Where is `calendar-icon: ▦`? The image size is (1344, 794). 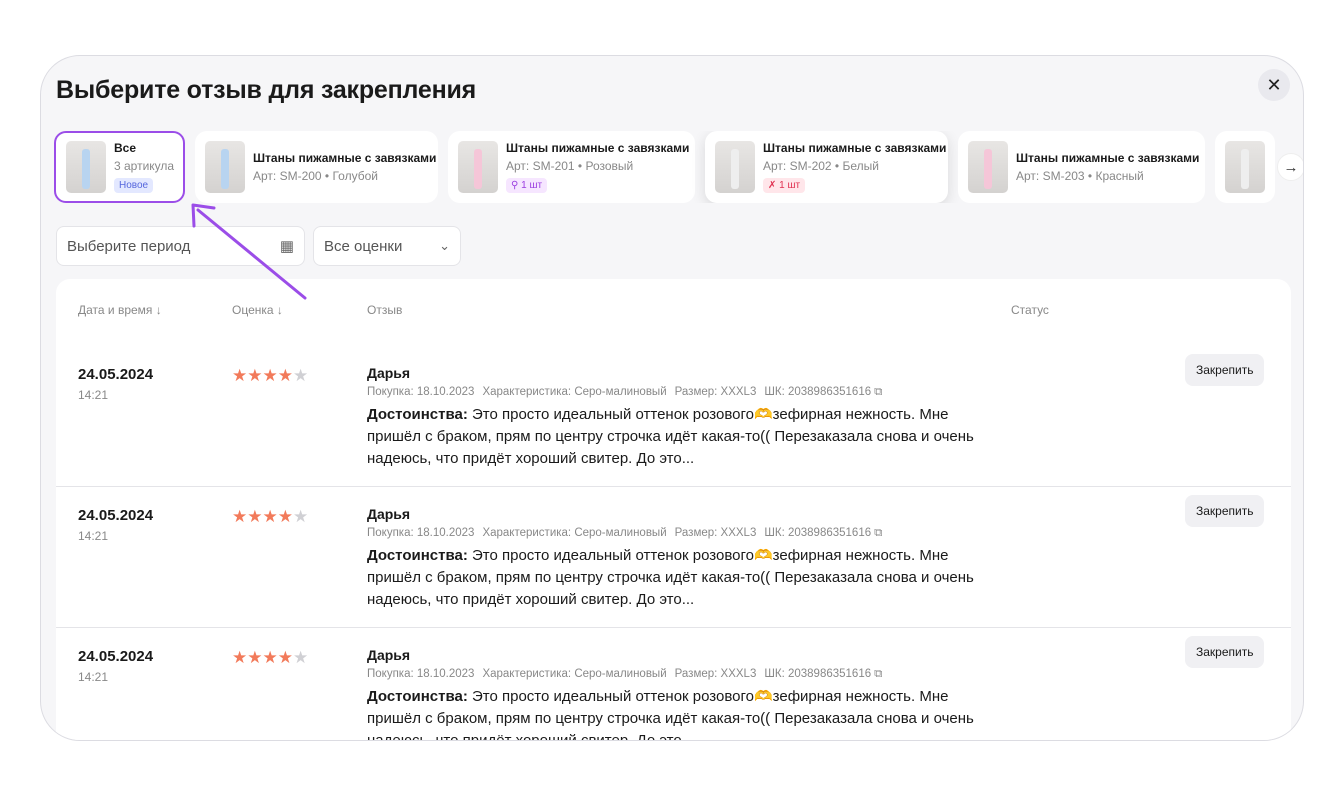 calendar-icon: ▦ is located at coordinates (286, 246).